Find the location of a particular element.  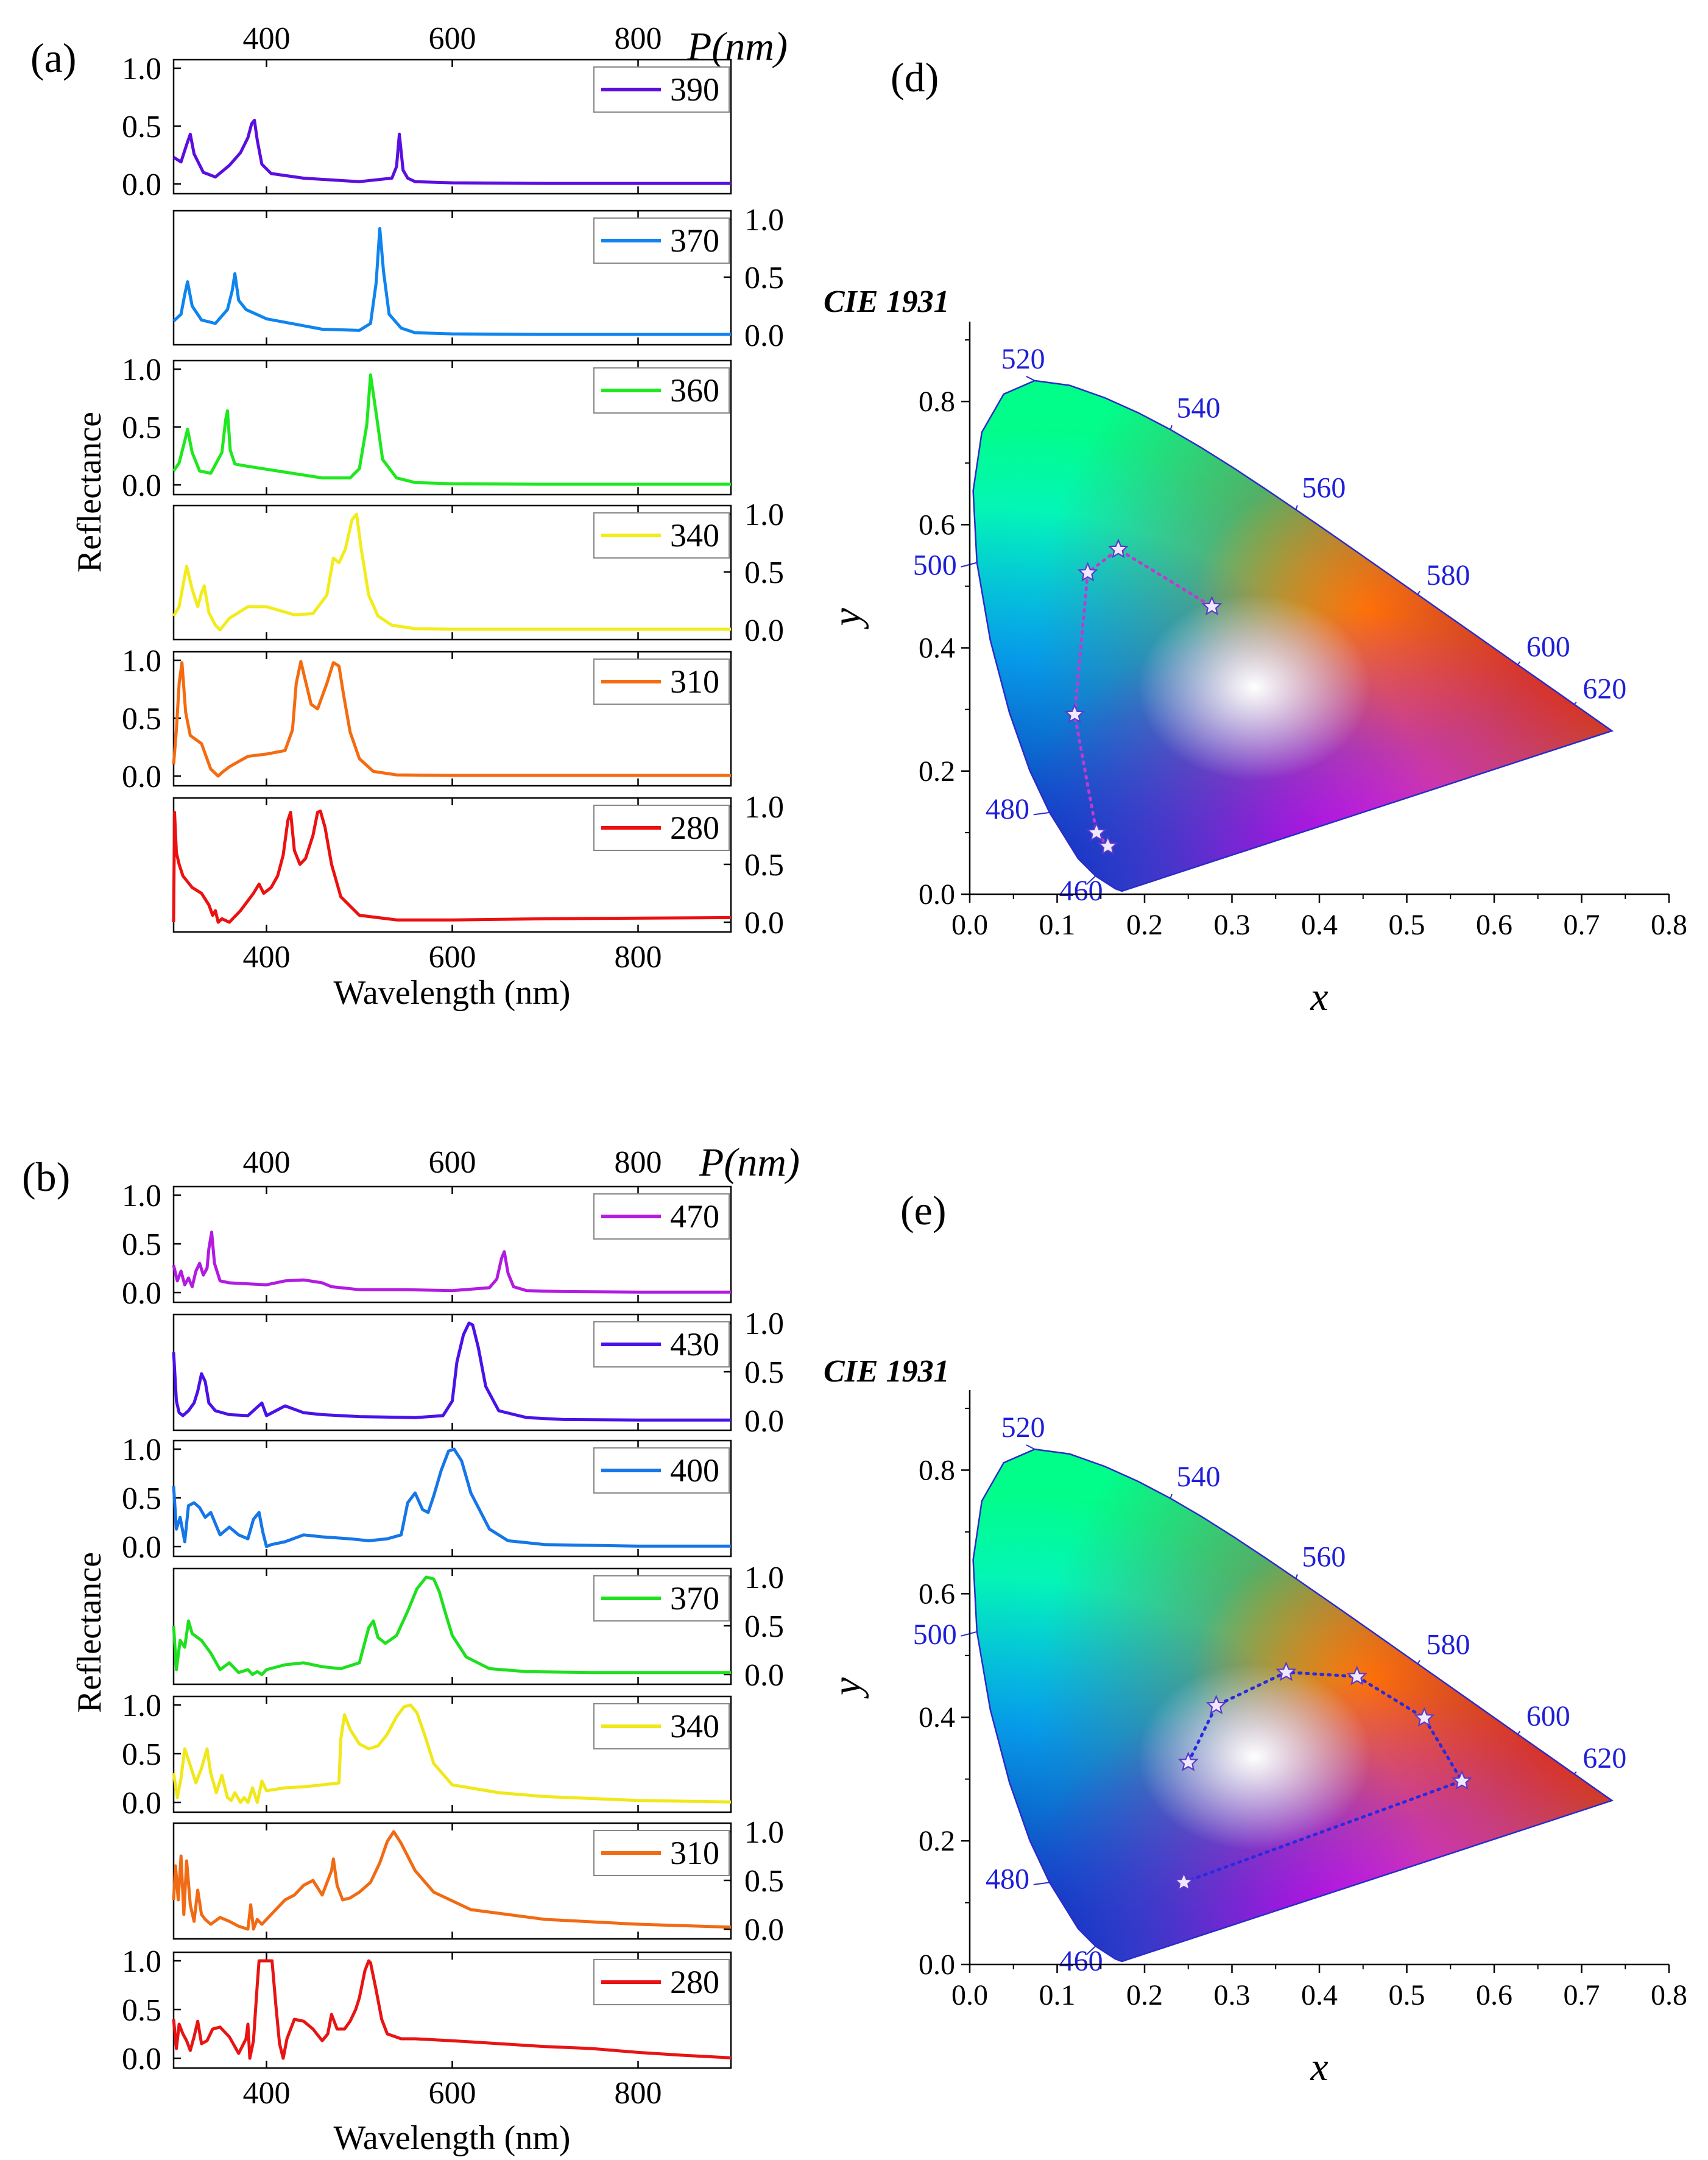

subplot-470: 0.0 0.5 1.0 470 is located at coordinates (427, 1245).